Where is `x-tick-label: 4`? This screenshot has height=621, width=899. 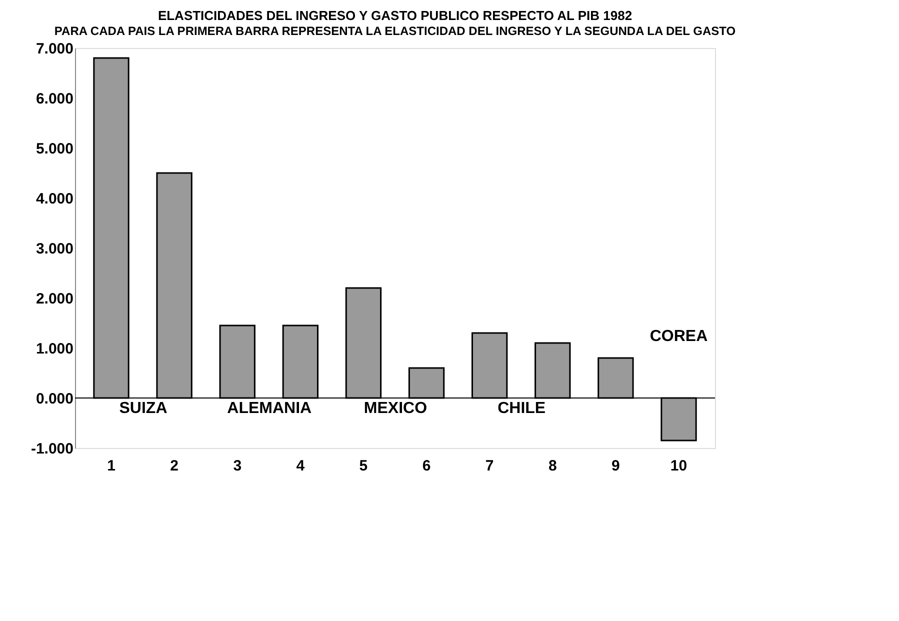 x-tick-label: 4 is located at coordinates (301, 466).